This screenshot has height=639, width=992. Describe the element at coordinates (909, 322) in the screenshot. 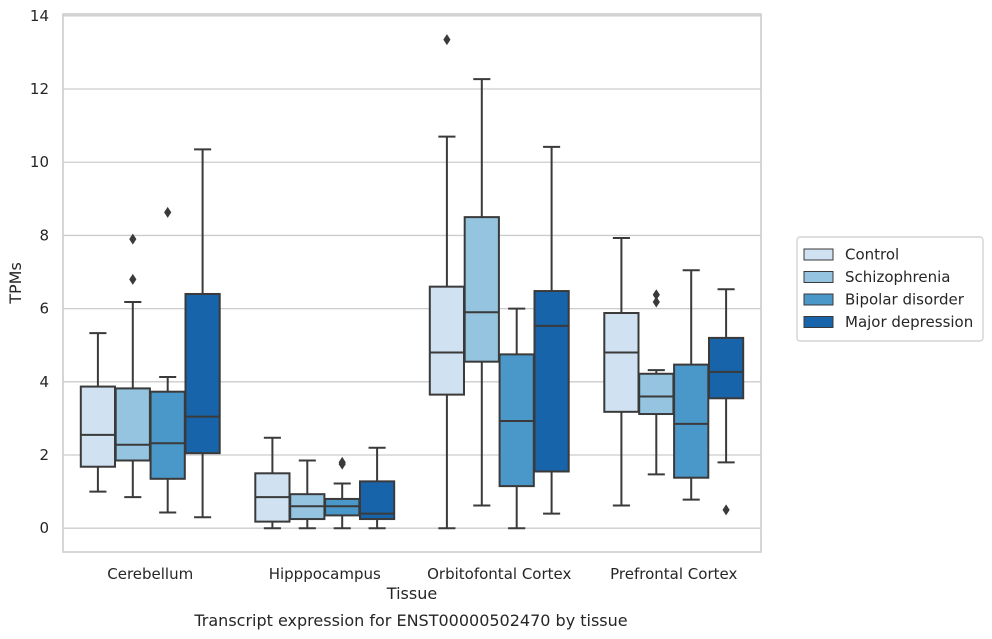

I see `legend-label: Major depression` at that location.